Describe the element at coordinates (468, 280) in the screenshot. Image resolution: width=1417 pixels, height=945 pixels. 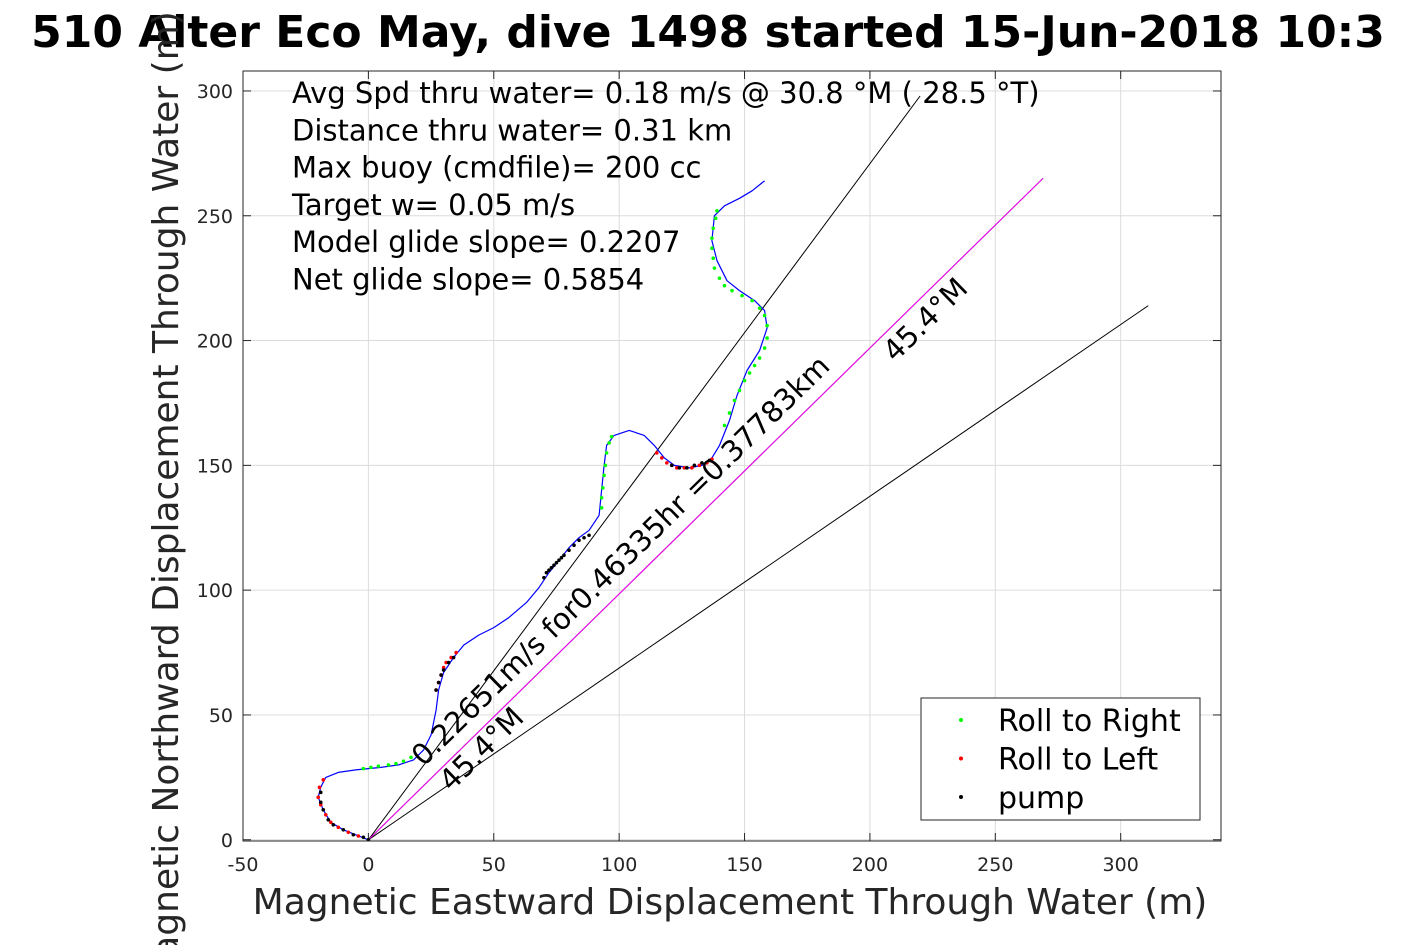
I see `annotation-line: Net glide slope= 0.5854` at that location.